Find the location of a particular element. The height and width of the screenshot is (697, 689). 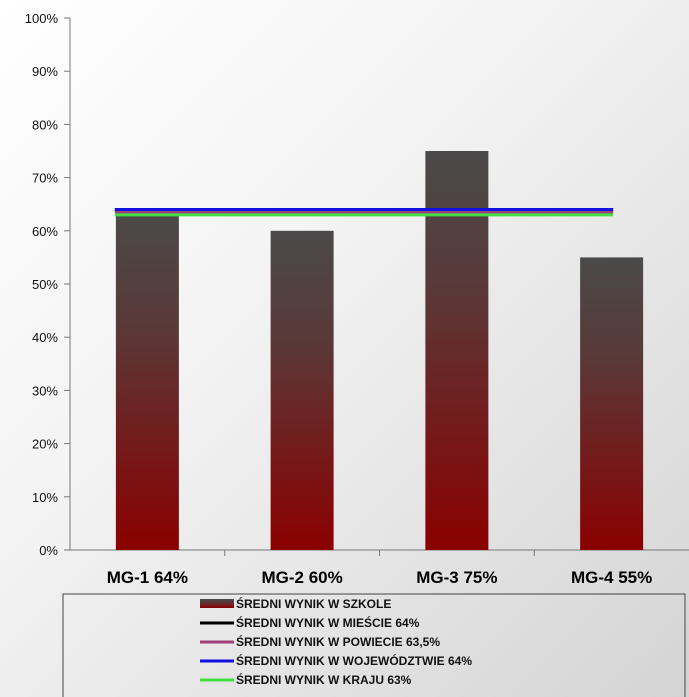

y-tick-label: 0% is located at coordinates (48, 550).